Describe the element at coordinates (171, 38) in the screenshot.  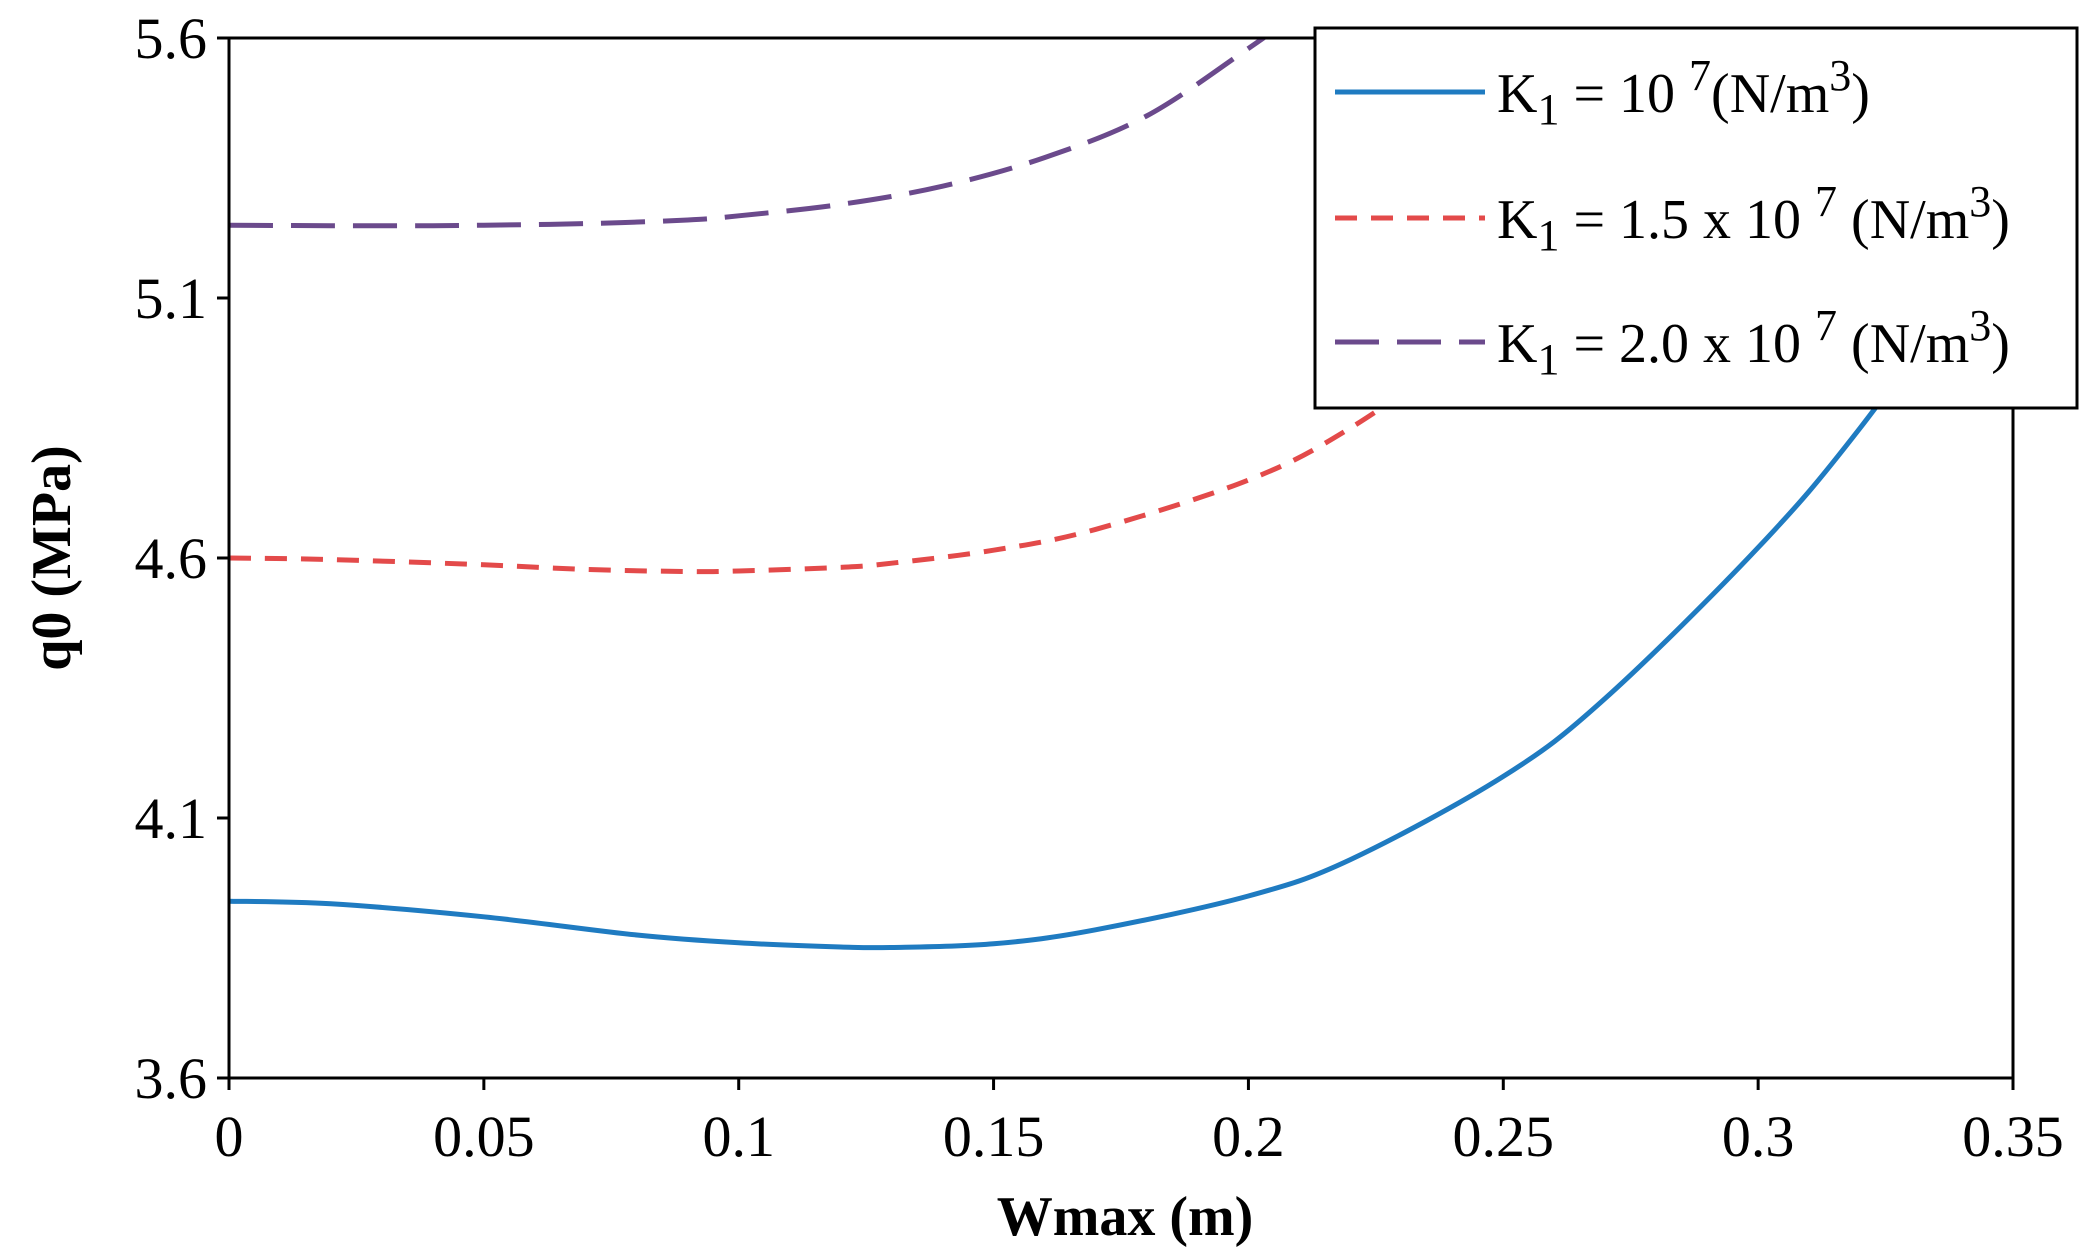
I see `y-tick-label: 5.6` at that location.